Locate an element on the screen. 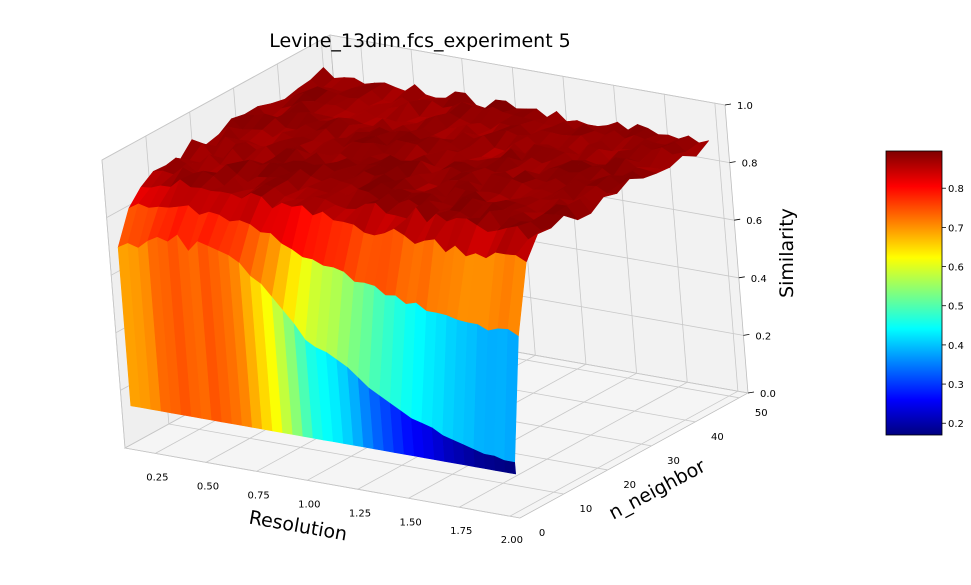  n-neighbor-ticks: 0 10 20 30 40 50 is located at coordinates (653, 473).